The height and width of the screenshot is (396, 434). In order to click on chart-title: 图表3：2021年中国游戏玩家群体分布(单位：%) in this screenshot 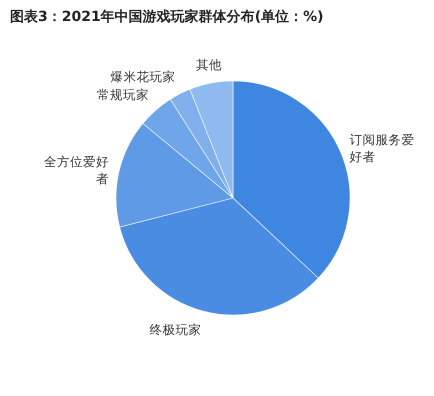, I will do `click(167, 17)`.